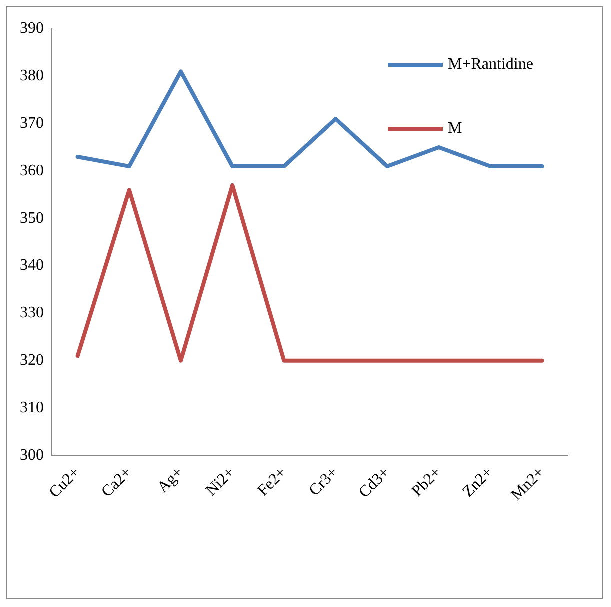  I want to click on y-tick-label: 300, so click(32, 455).